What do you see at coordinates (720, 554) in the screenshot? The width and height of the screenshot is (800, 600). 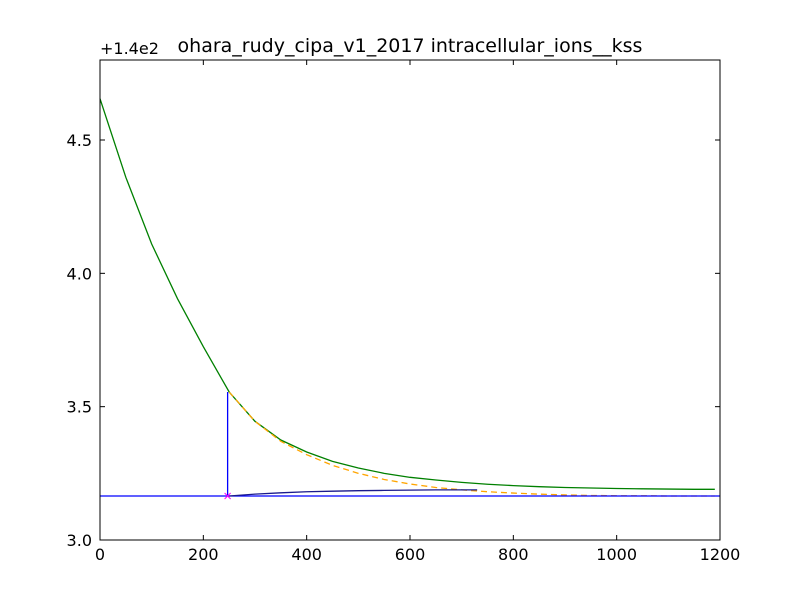 I see `x-tick-label: 1200` at bounding box center [720, 554].